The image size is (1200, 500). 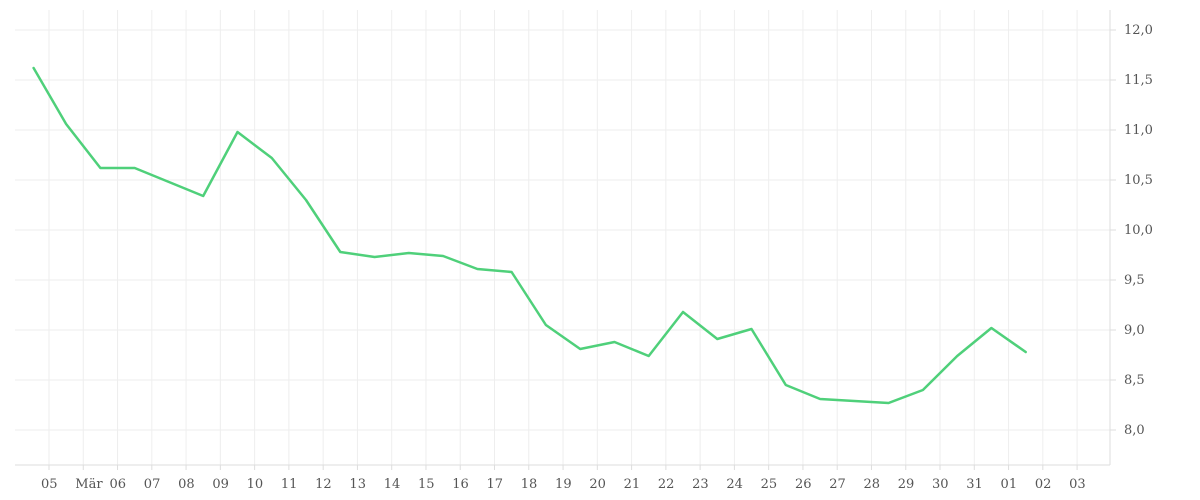 What do you see at coordinates (357, 484) in the screenshot?
I see `x-tick-label: 13` at bounding box center [357, 484].